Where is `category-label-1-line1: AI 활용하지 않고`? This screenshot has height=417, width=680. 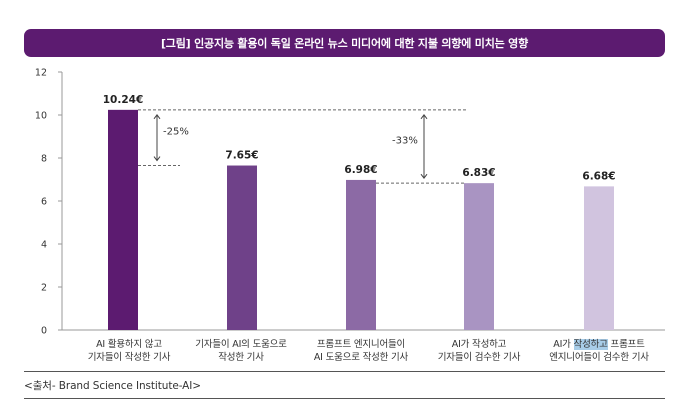
category-label-1-line1: AI 활용하지 않고 is located at coordinates (129, 344).